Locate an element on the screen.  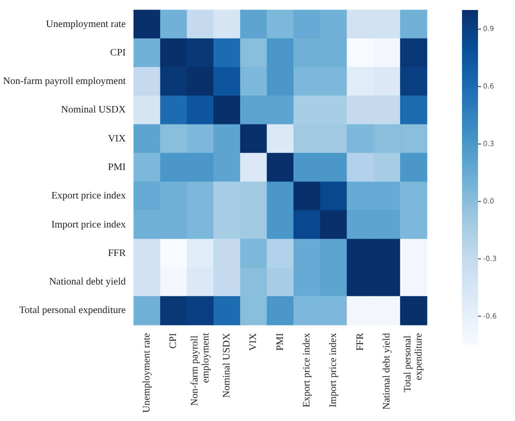
x-tick-label: PMI is located at coordinates (280, 342).